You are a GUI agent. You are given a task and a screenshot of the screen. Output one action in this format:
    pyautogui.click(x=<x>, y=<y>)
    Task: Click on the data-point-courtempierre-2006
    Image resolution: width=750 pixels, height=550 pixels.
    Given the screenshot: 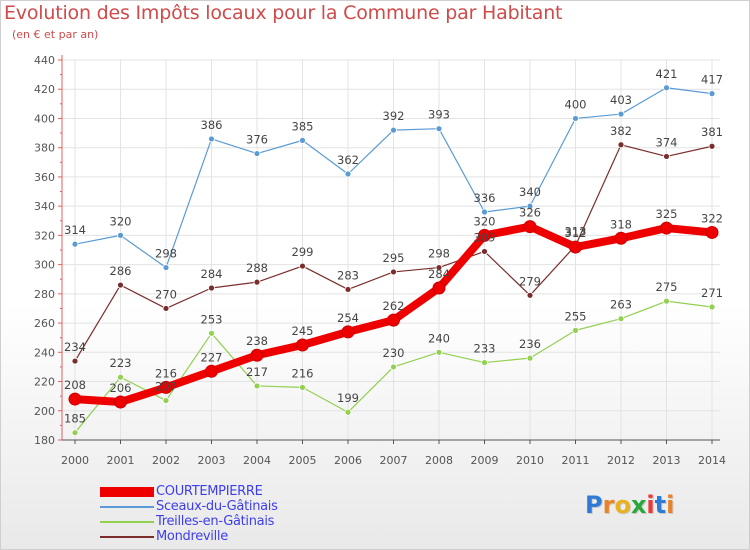 What is the action you would take?
    pyautogui.click(x=348, y=332)
    